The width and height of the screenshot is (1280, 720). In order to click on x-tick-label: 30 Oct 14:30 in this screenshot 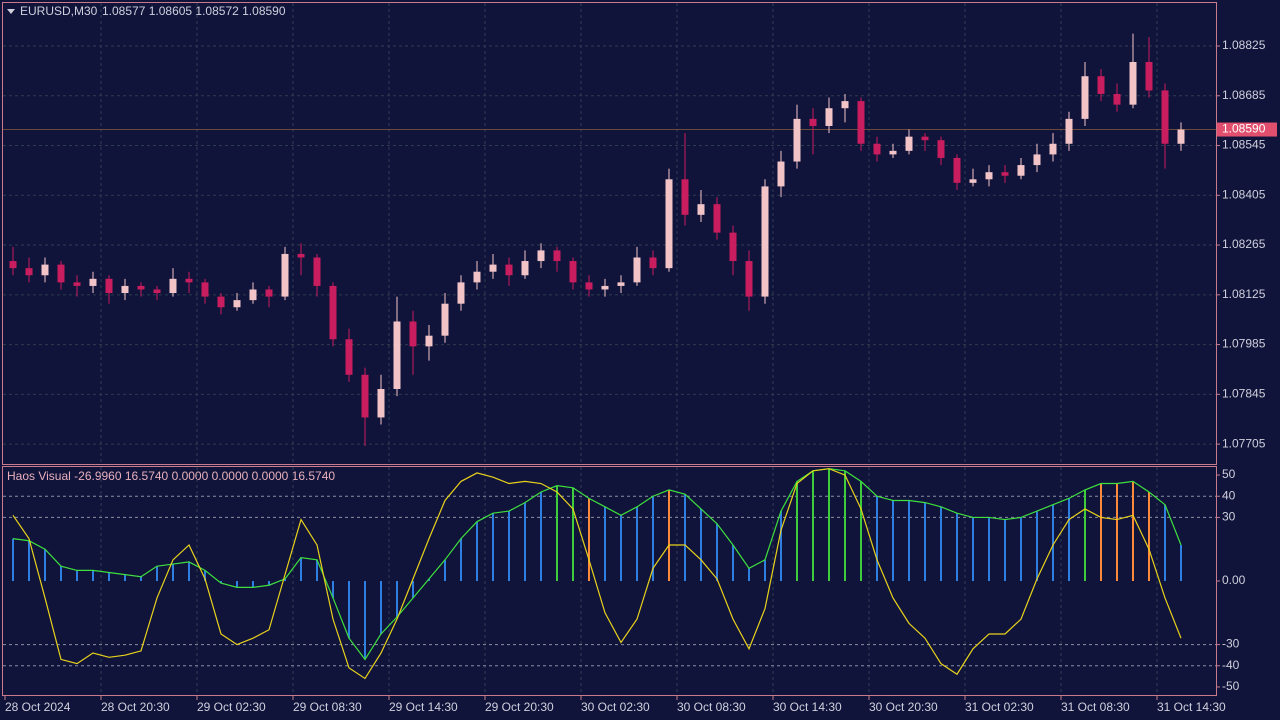, I will do `click(807, 707)`.